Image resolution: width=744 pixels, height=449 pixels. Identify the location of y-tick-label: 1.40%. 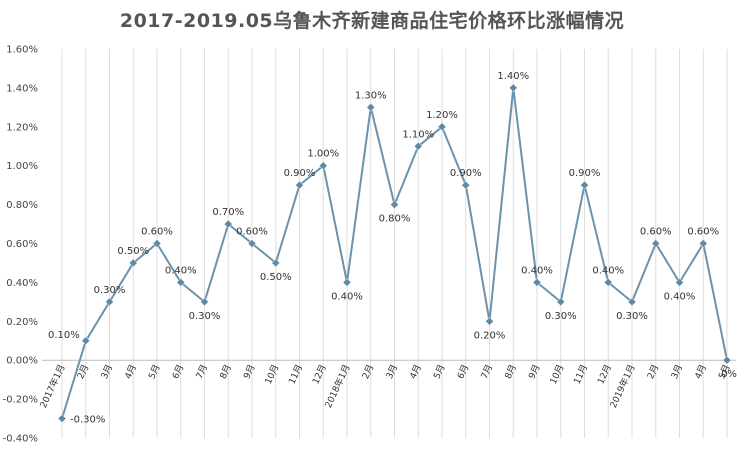
(22, 88).